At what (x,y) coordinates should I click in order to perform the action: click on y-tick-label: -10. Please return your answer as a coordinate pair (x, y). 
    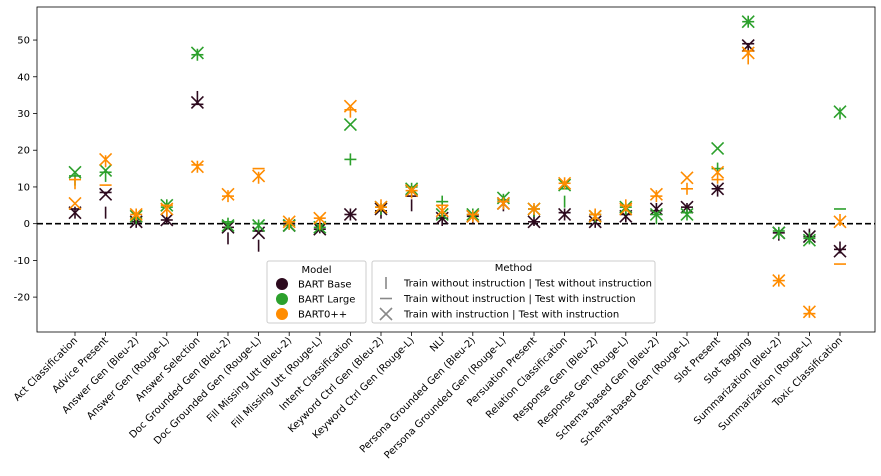
    Looking at the image, I should click on (22, 261).